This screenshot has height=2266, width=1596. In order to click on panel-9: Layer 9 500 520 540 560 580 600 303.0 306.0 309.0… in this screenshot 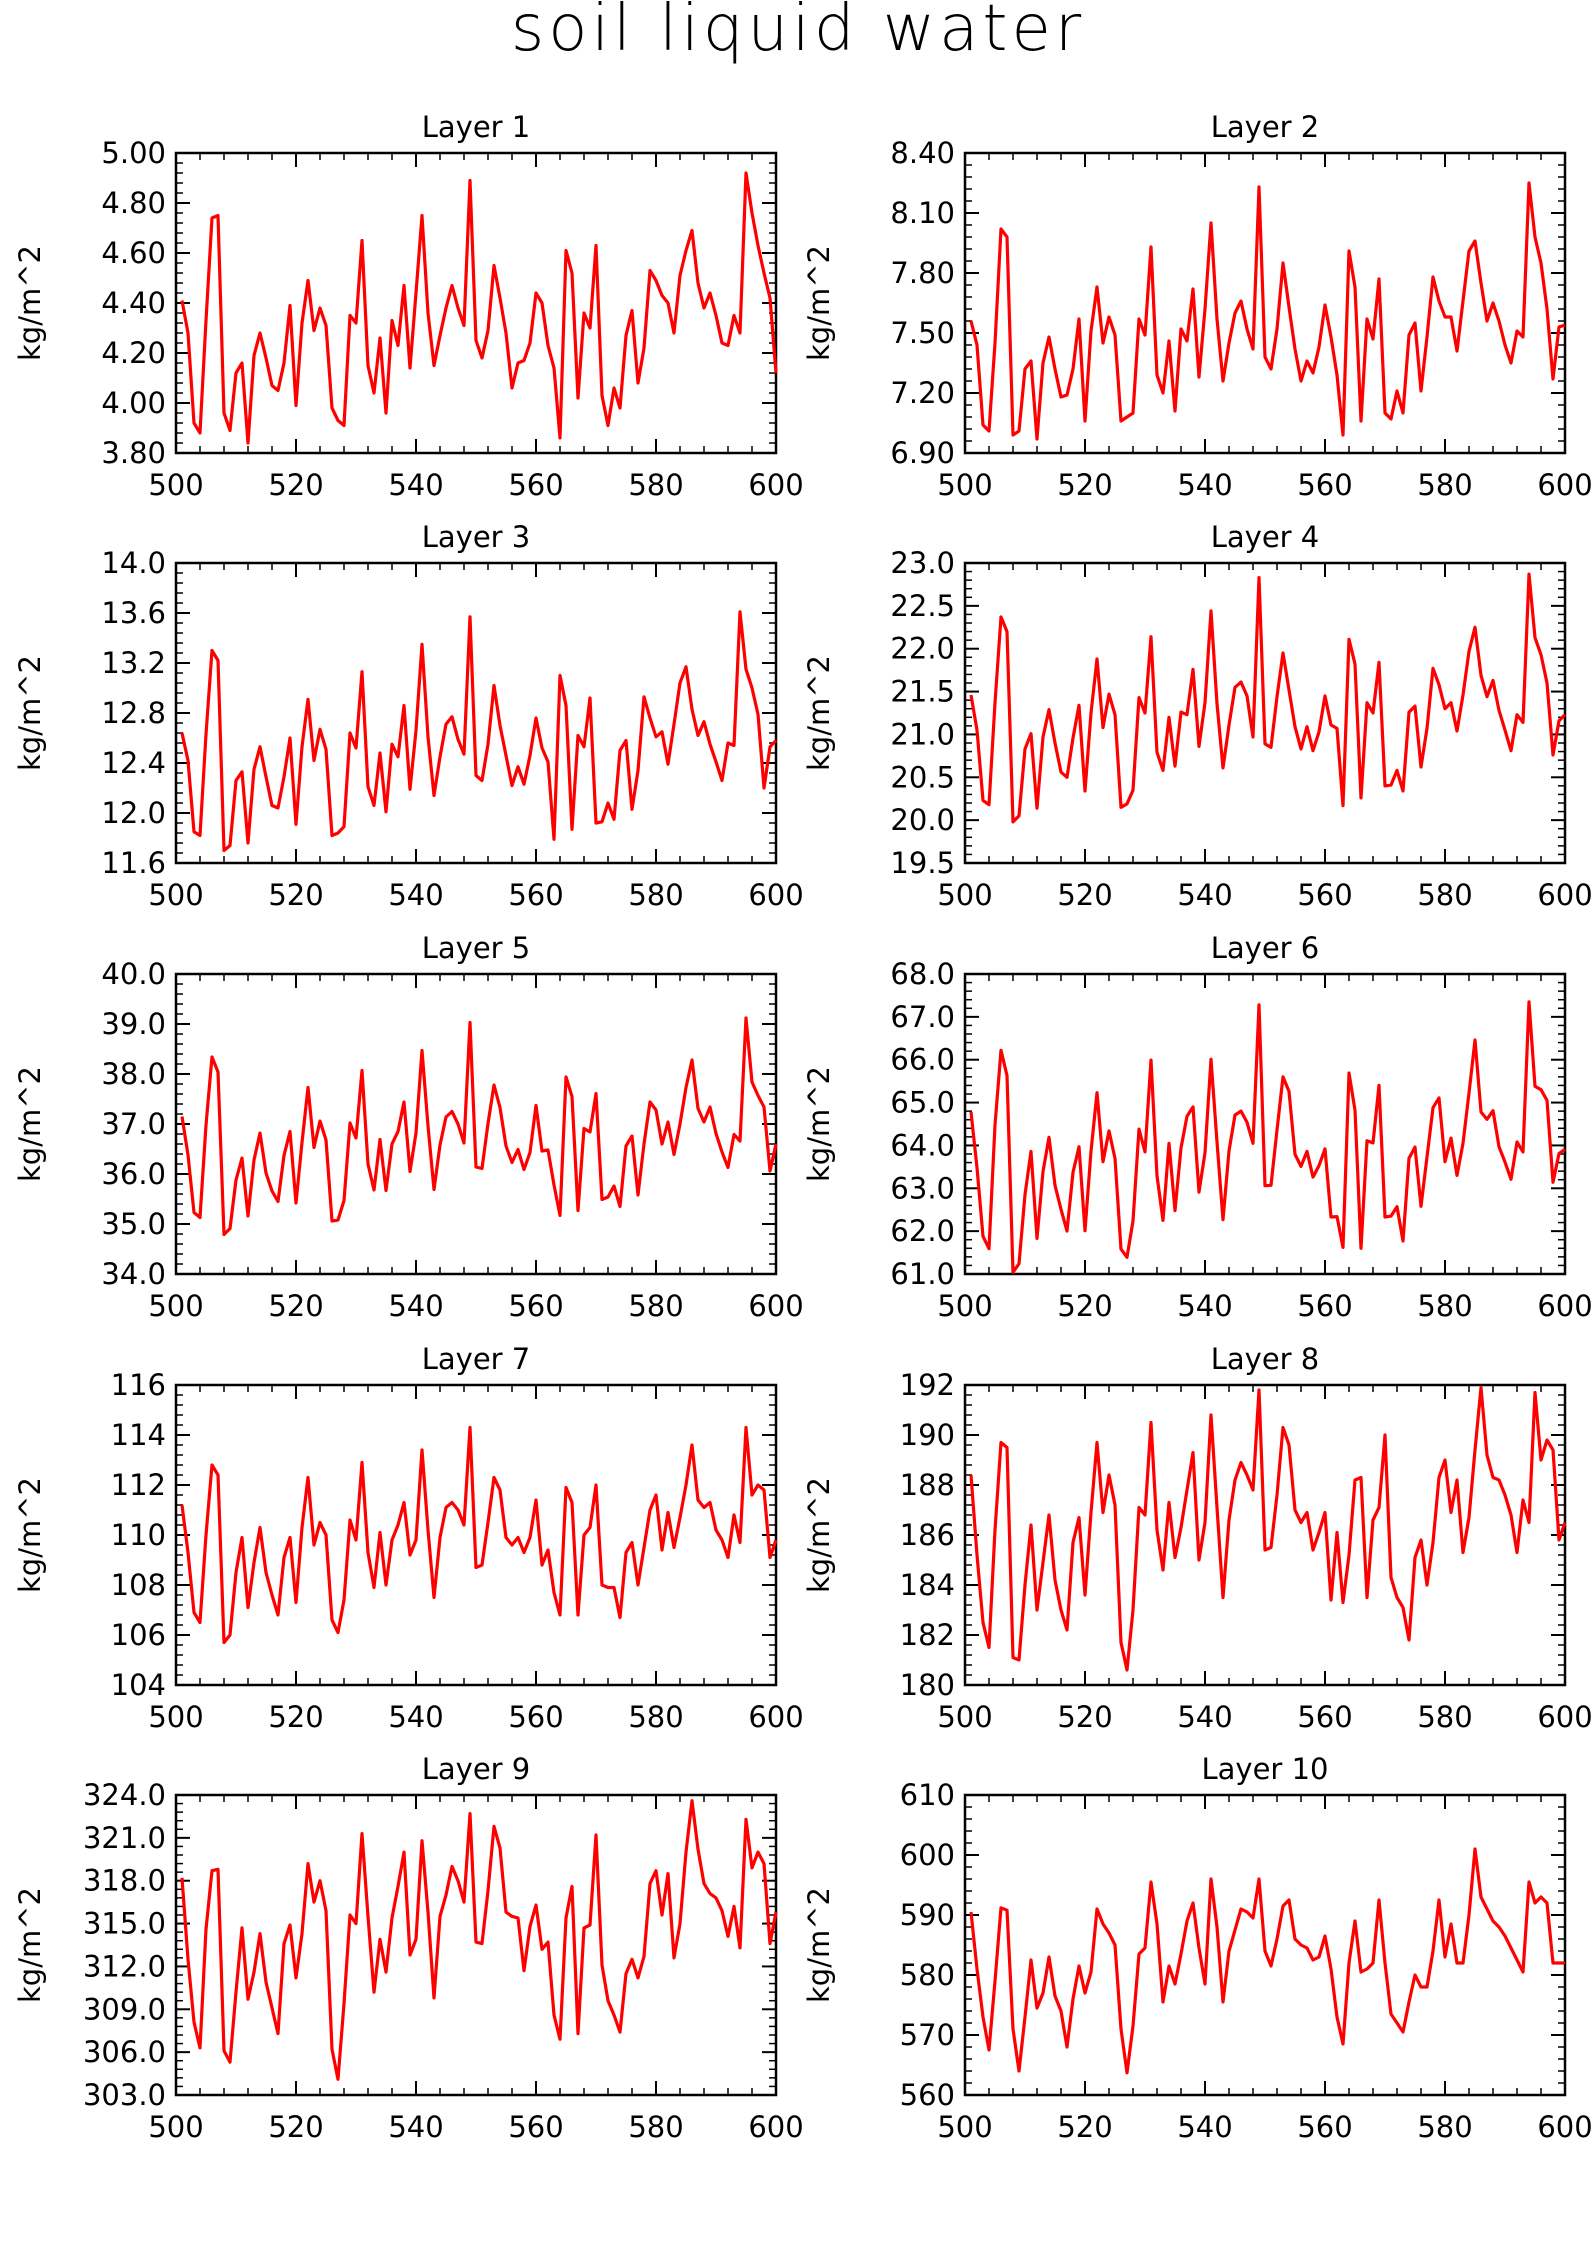, I will do `click(408, 1948)`.